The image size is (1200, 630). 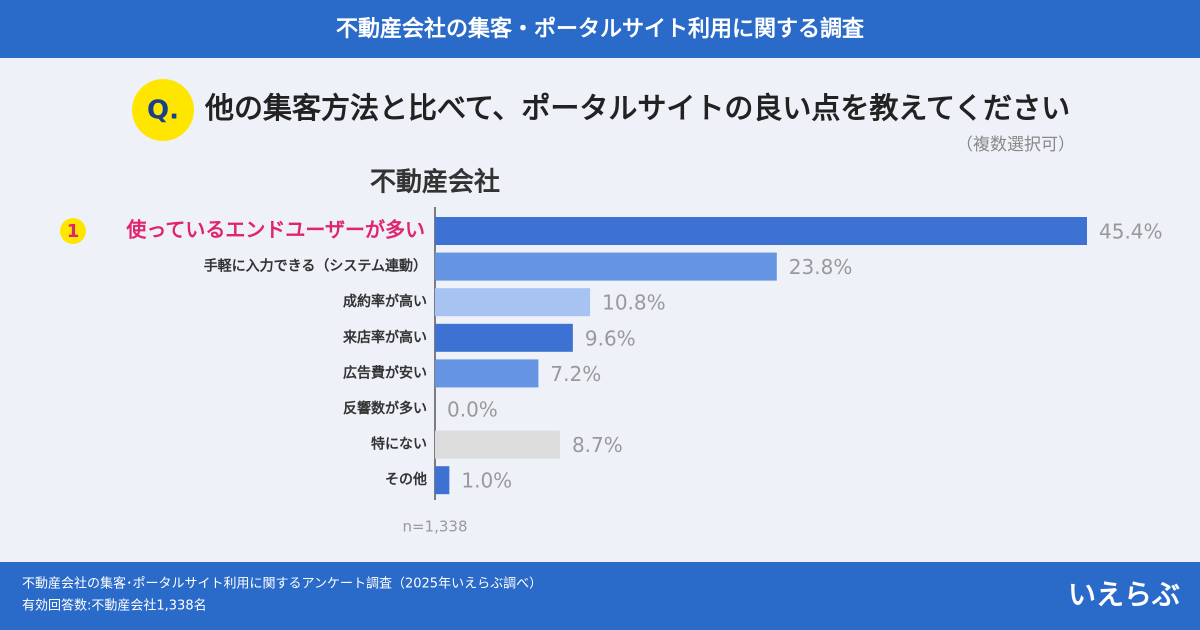 What do you see at coordinates (1015, 145) in the screenshot?
I see `question-note: （複数選択可）` at bounding box center [1015, 145].